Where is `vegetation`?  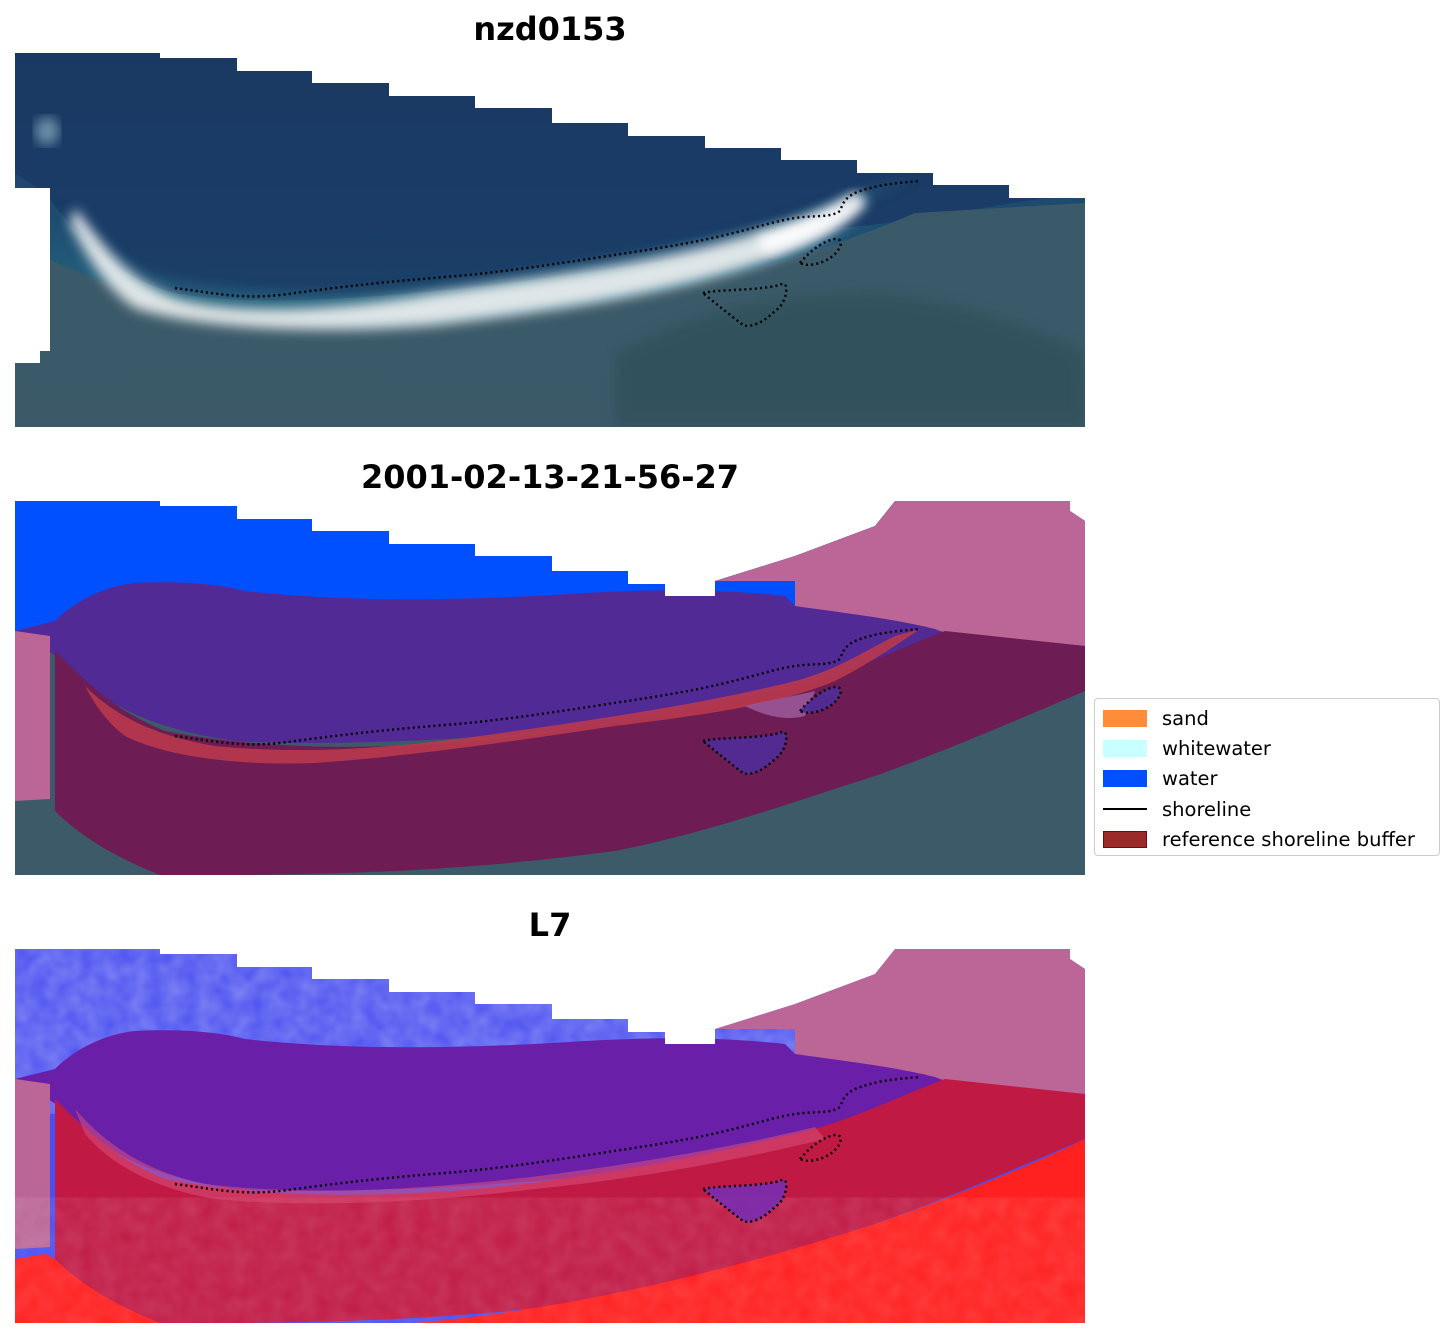 vegetation is located at coordinates (850, 360).